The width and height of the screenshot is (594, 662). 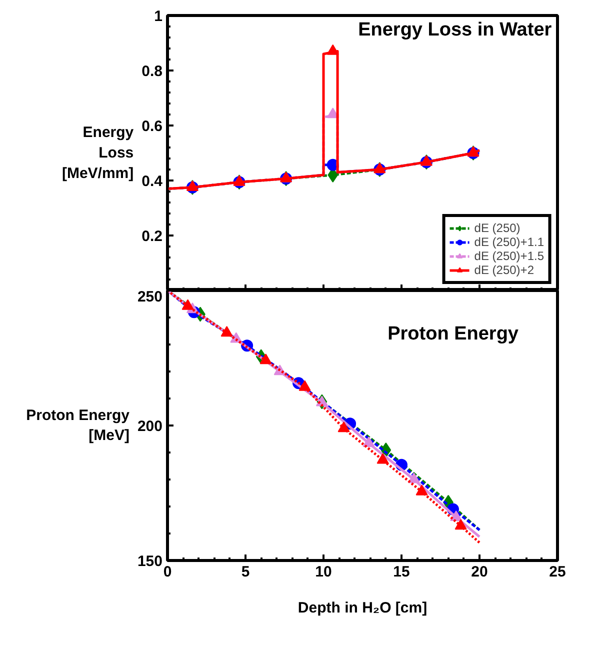 I want to click on y-tick-label: 0.8, so click(x=152, y=71).